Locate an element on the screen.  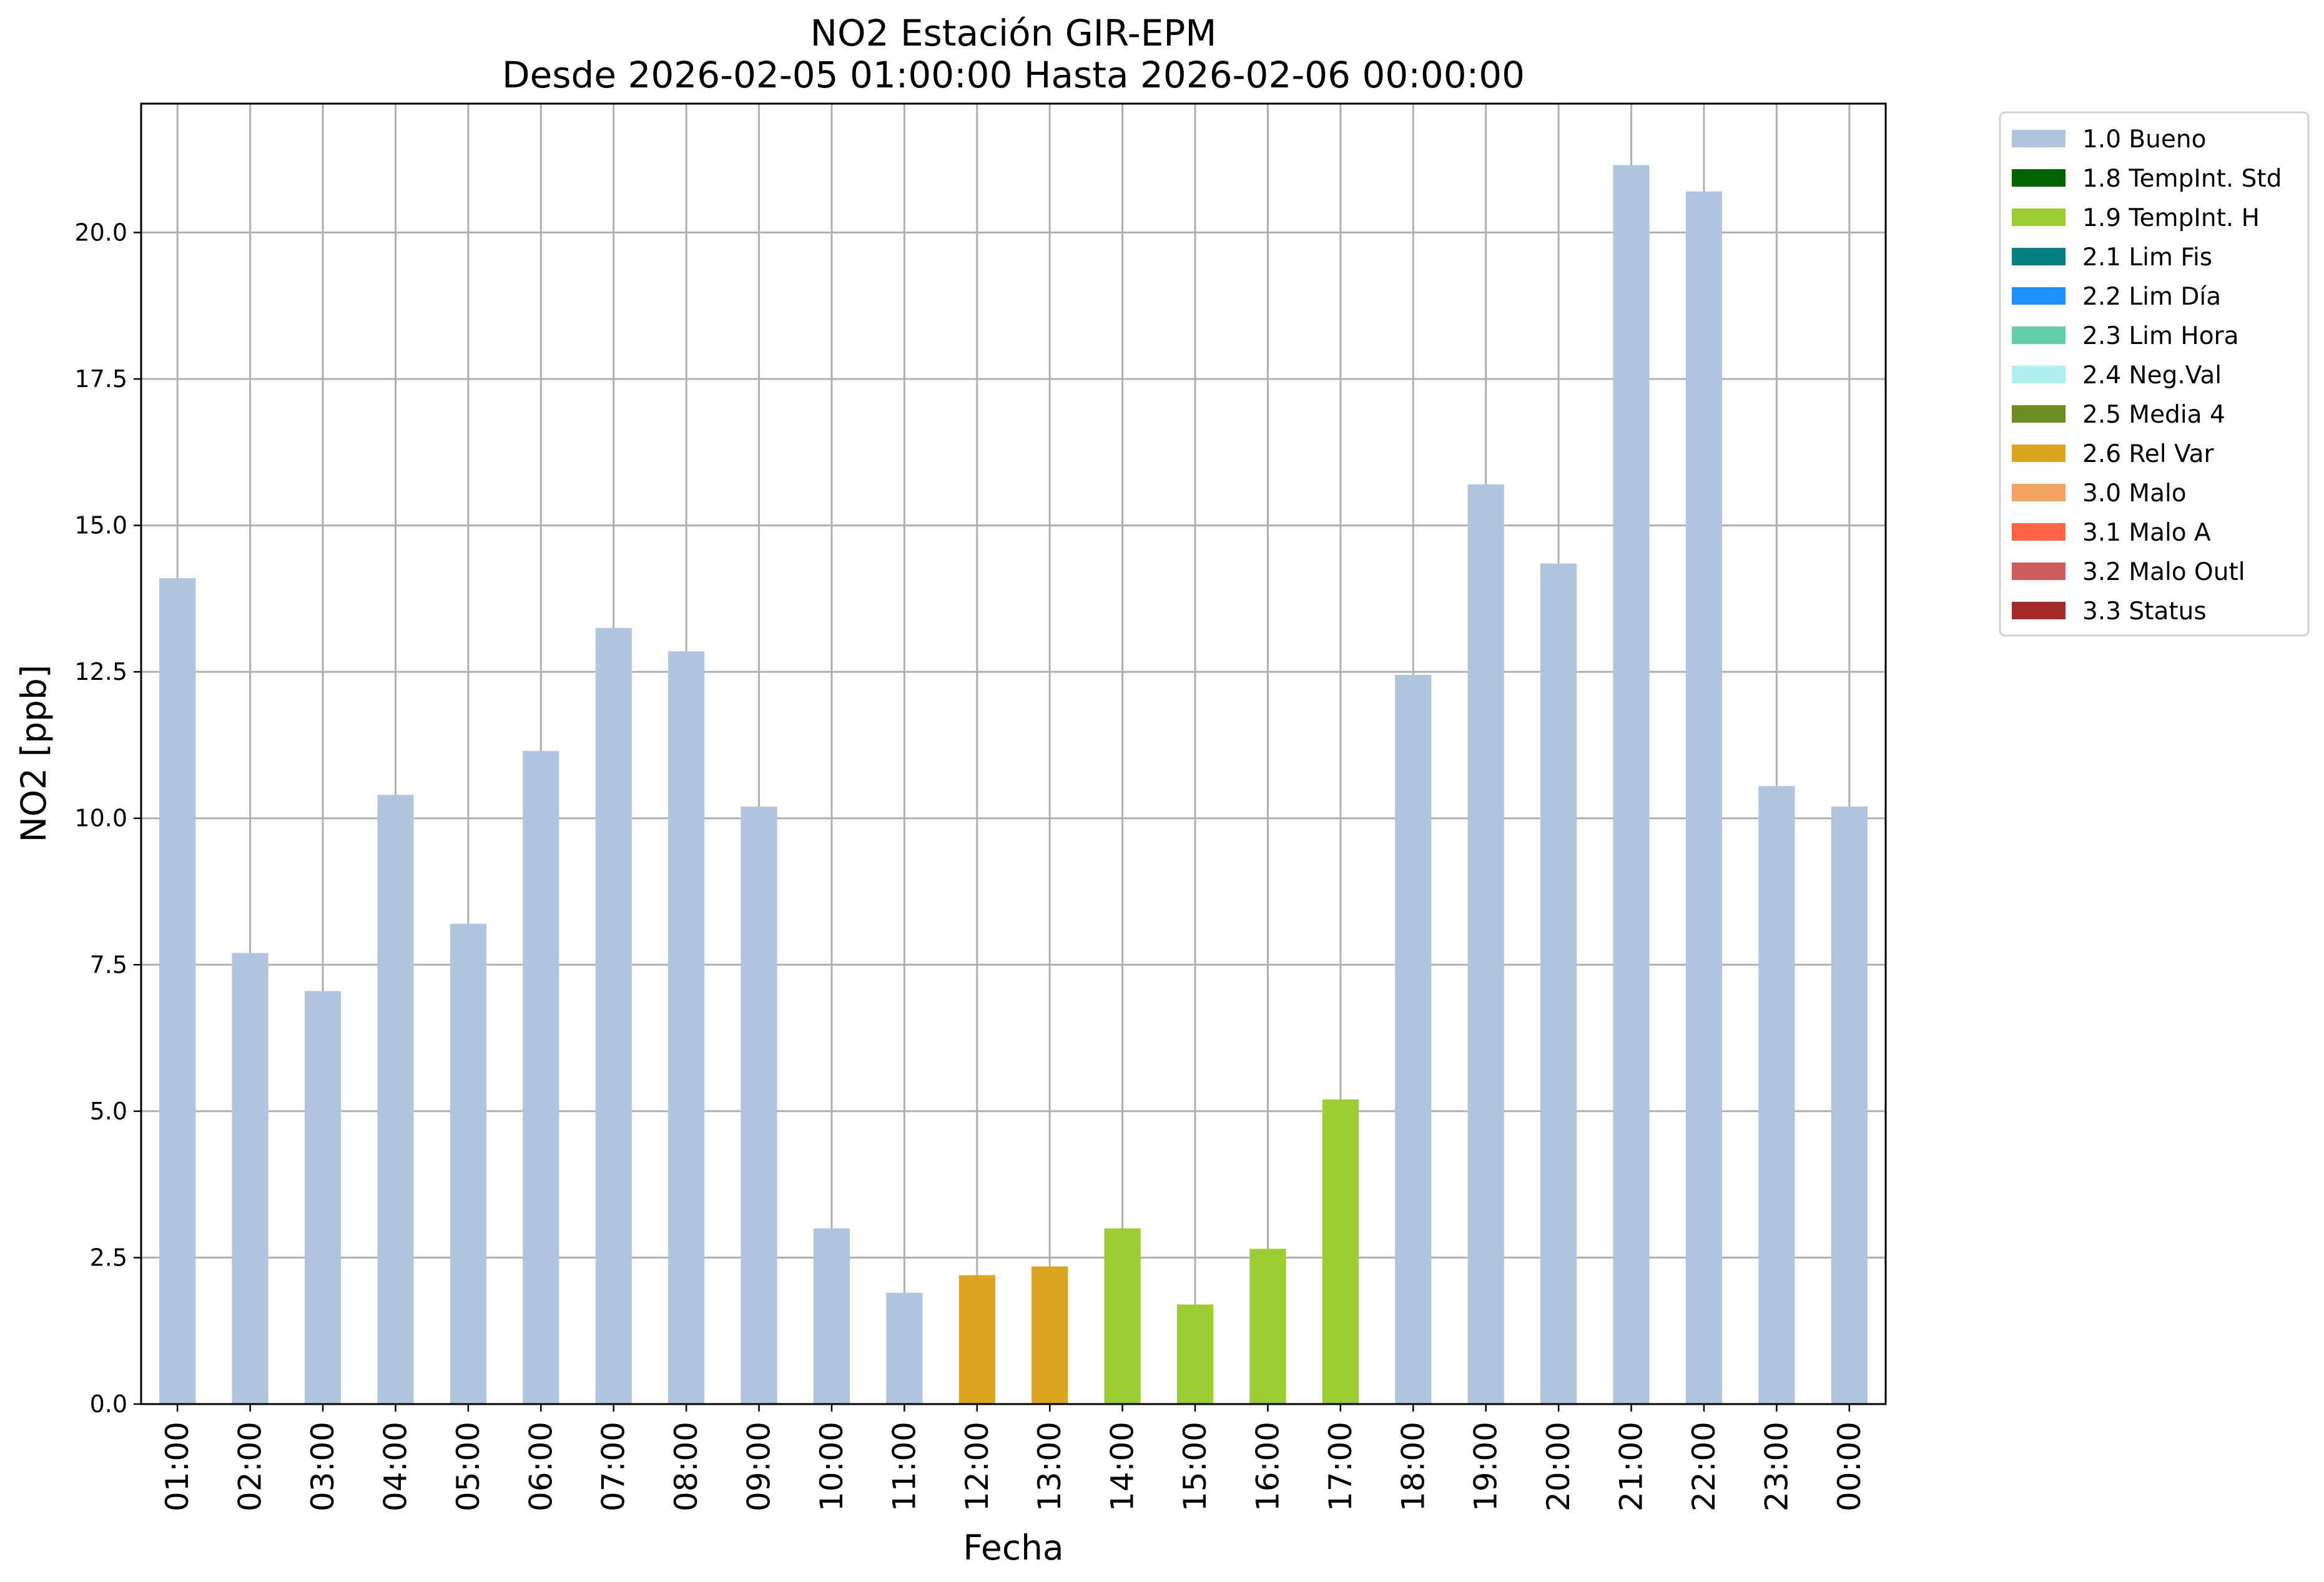
bar-20:00 is located at coordinates (1558, 983).